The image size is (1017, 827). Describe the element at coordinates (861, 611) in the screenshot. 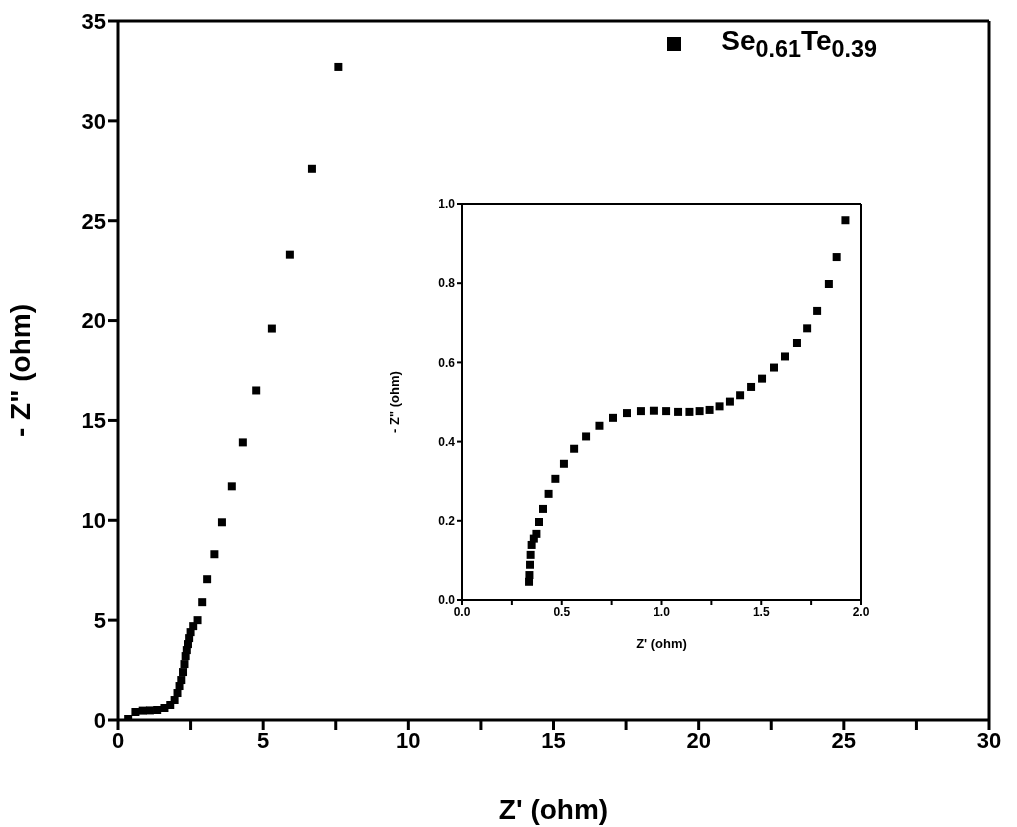

I see `x-tick-label: 2.0` at that location.